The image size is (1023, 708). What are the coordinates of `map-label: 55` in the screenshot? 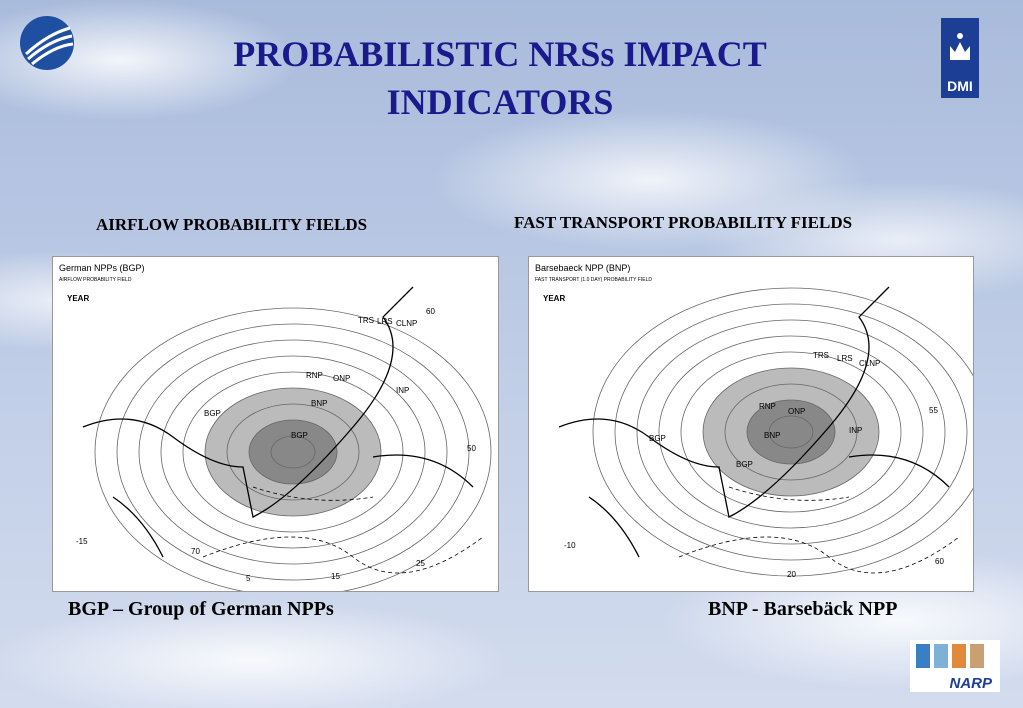 It's located at (933, 410).